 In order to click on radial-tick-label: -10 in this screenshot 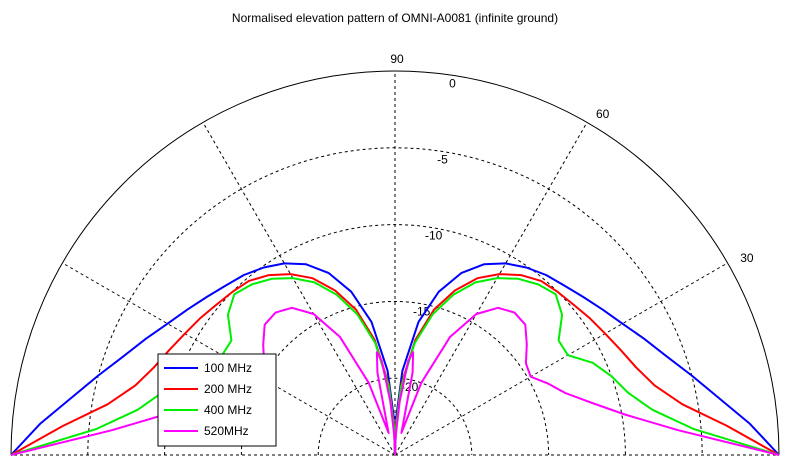, I will do `click(434, 235)`.